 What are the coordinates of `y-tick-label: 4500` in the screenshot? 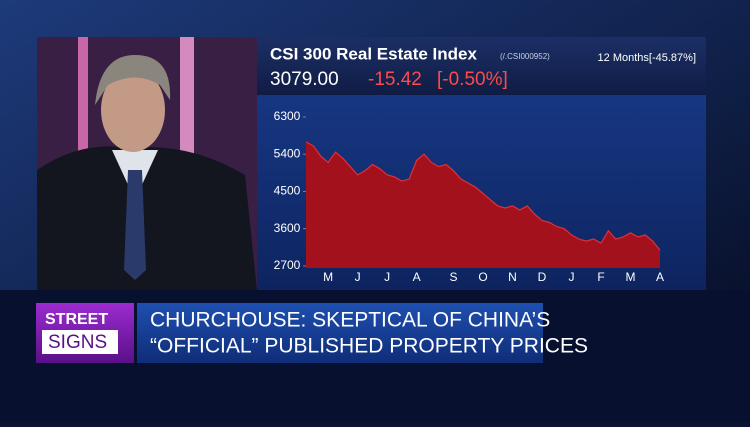 It's located at (287, 191).